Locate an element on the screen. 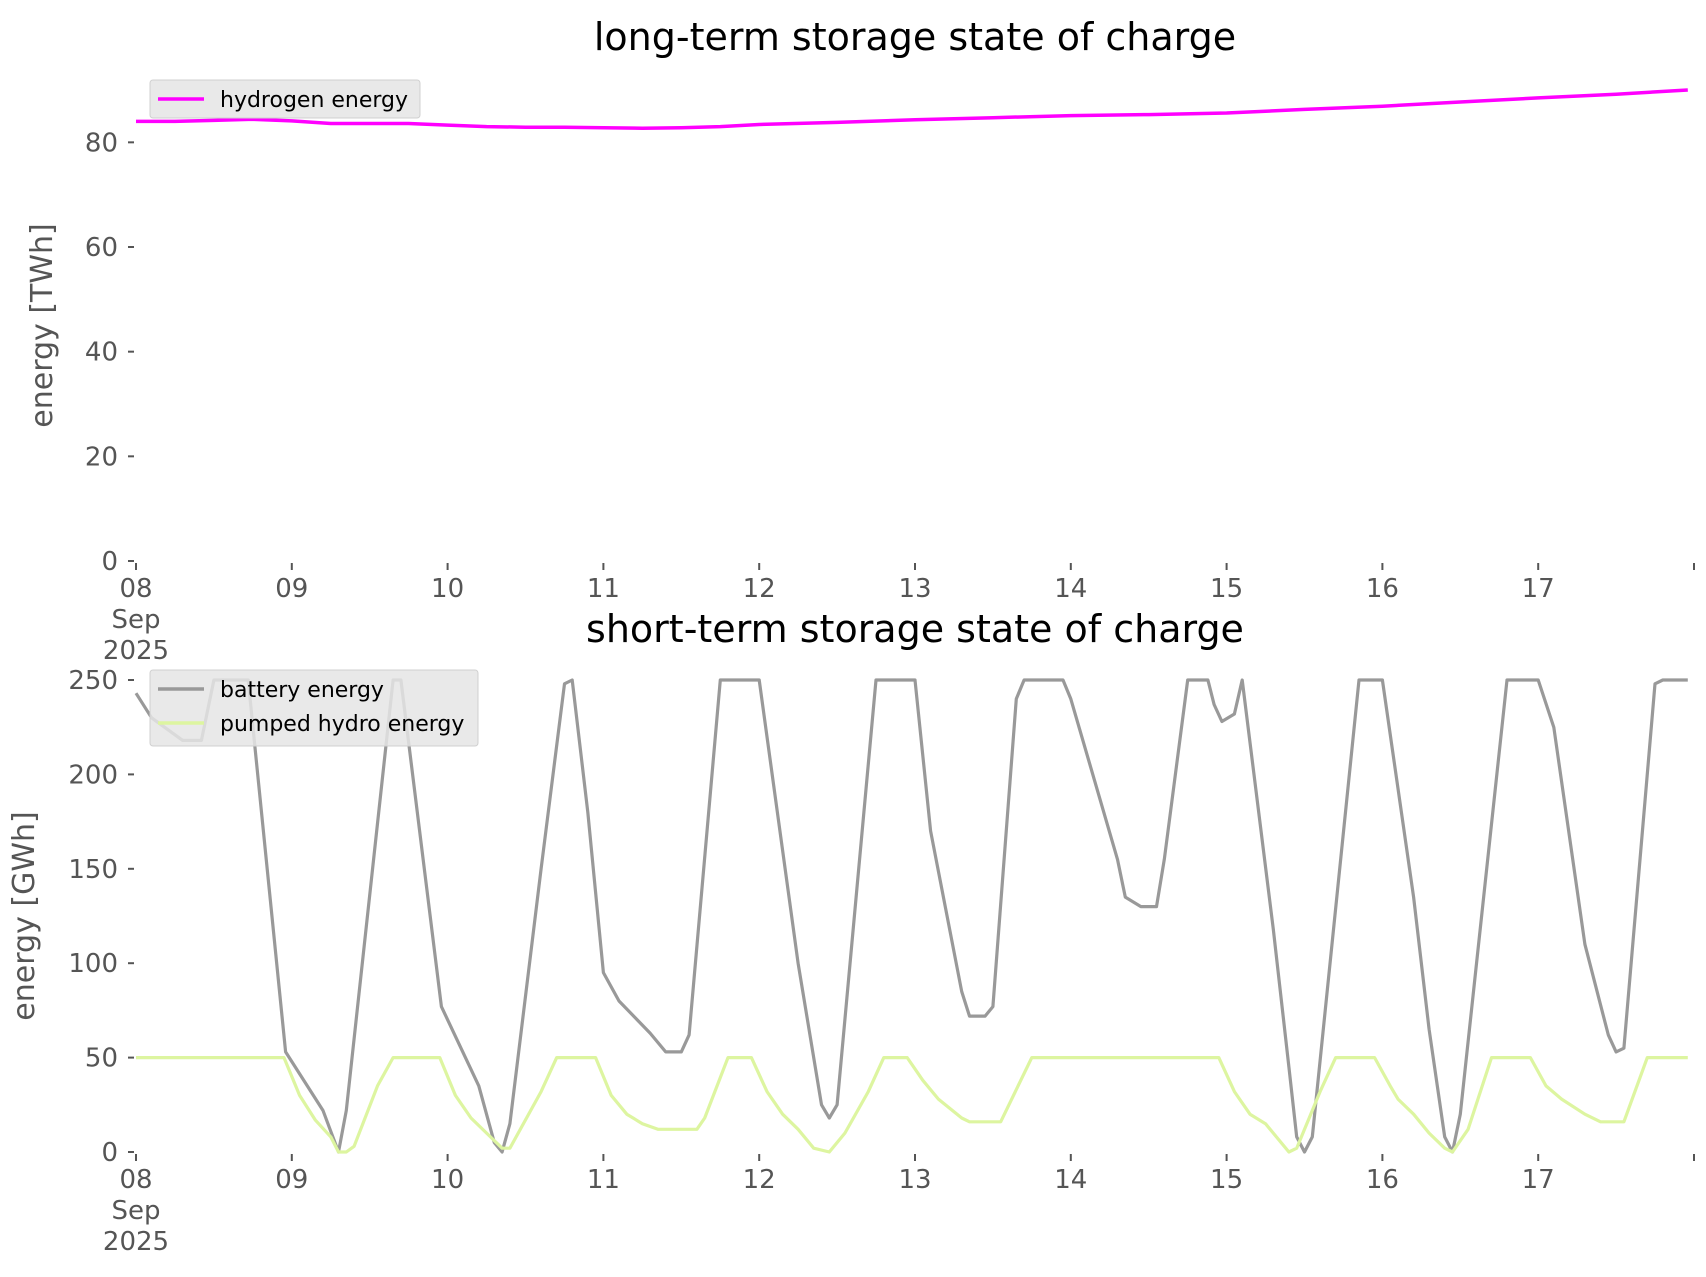 The width and height of the screenshot is (1706, 1277). legend-label: pumped hydro energy is located at coordinates (342, 724).